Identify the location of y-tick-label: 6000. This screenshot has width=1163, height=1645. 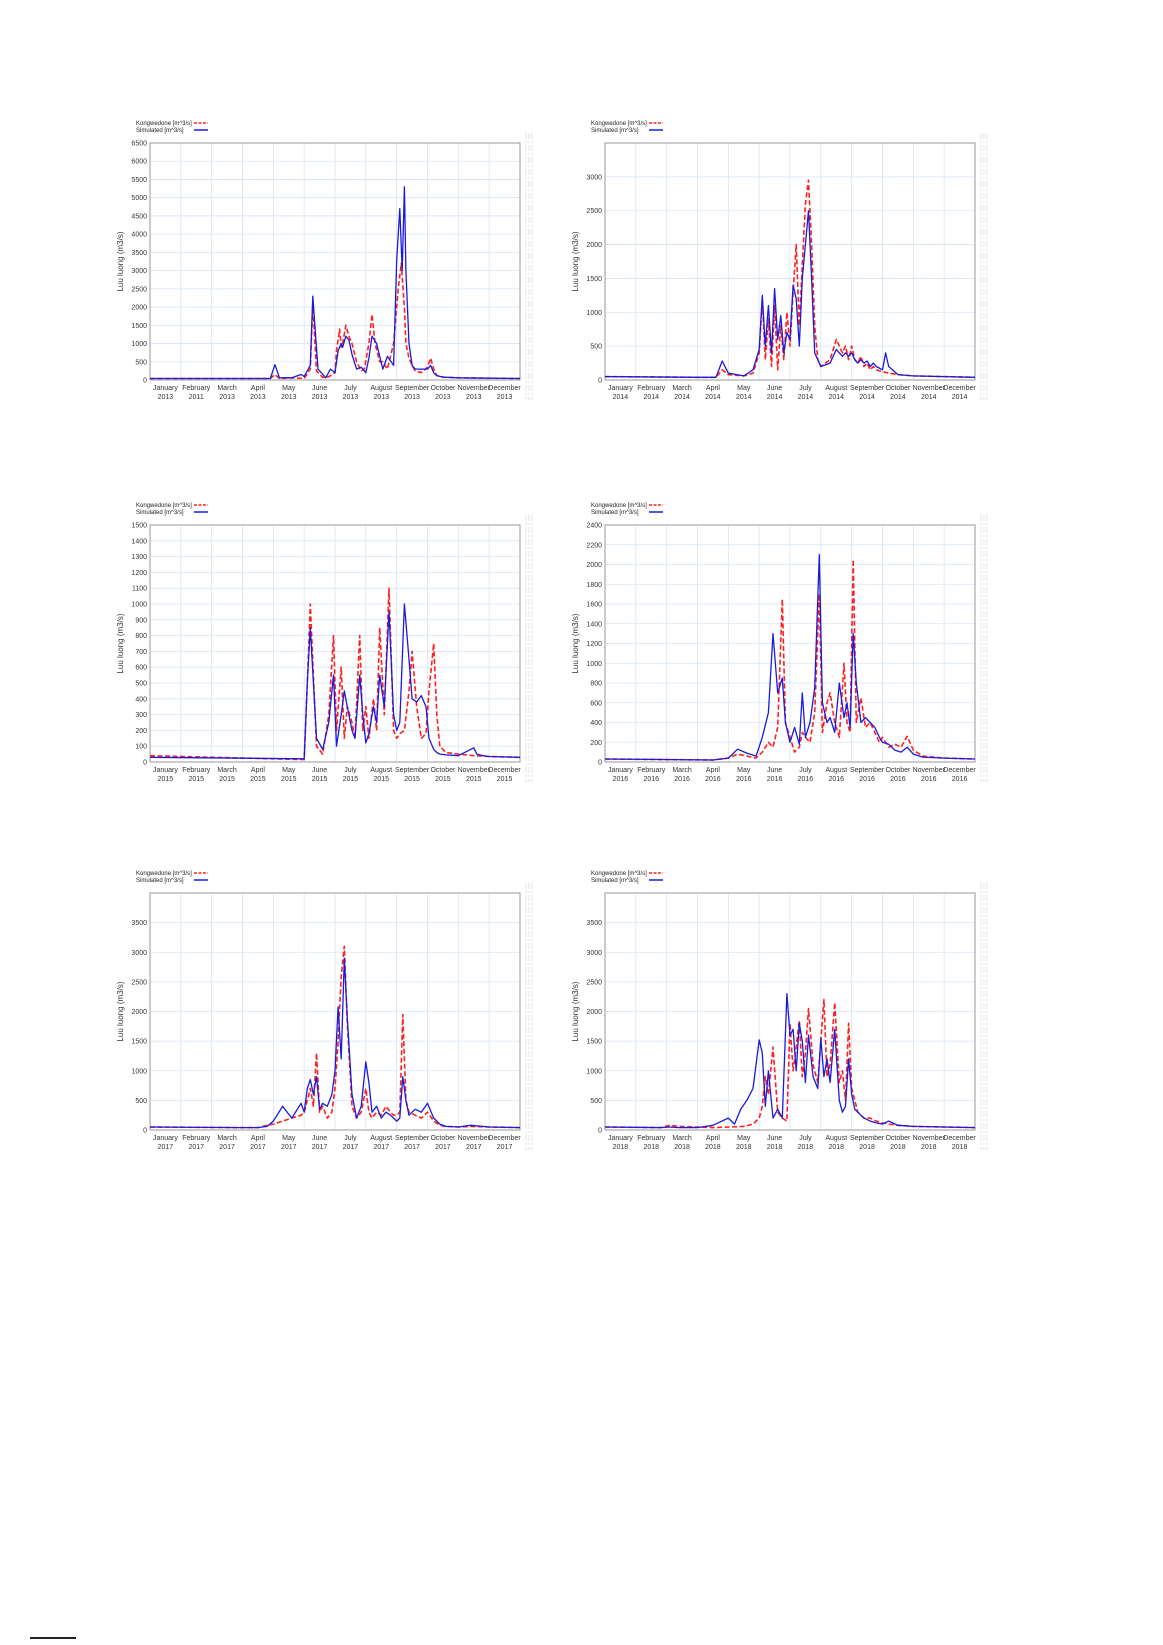
(139, 162).